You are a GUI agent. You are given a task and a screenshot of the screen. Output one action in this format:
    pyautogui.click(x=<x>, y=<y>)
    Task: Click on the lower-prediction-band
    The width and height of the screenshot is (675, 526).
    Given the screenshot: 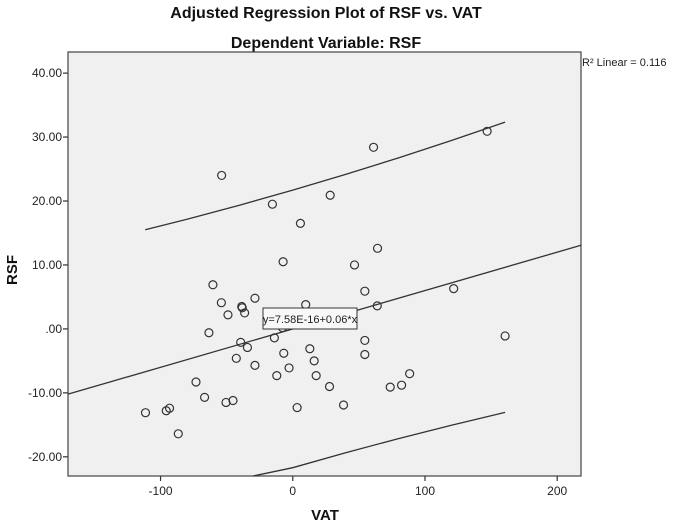 What is the action you would take?
    pyautogui.click(x=379, y=444)
    